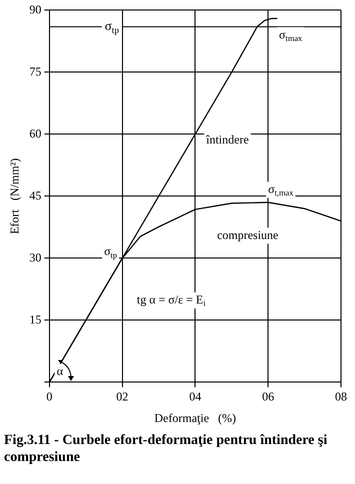  I want to click on y-tick-label: 30, so click(35, 257).